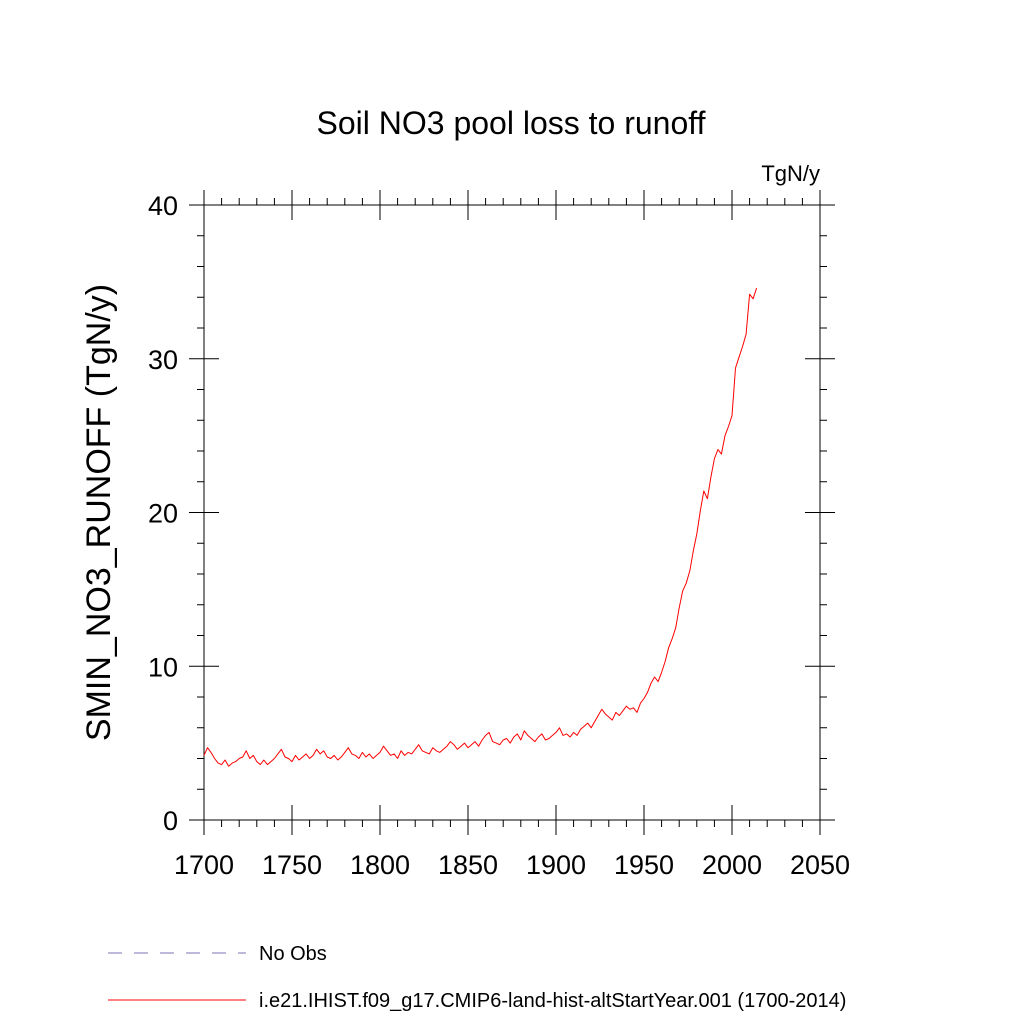  I want to click on y-tick-label: 0, so click(170, 821).